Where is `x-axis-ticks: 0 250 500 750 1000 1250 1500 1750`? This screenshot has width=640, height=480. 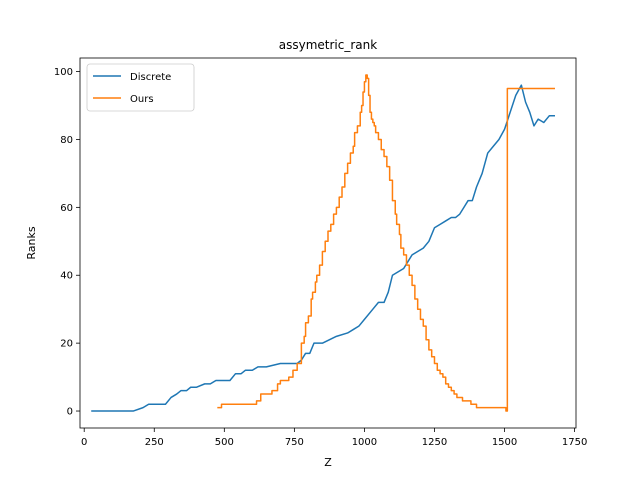 x-axis-ticks: 0 250 500 750 1000 1250 1500 1750 is located at coordinates (334, 438).